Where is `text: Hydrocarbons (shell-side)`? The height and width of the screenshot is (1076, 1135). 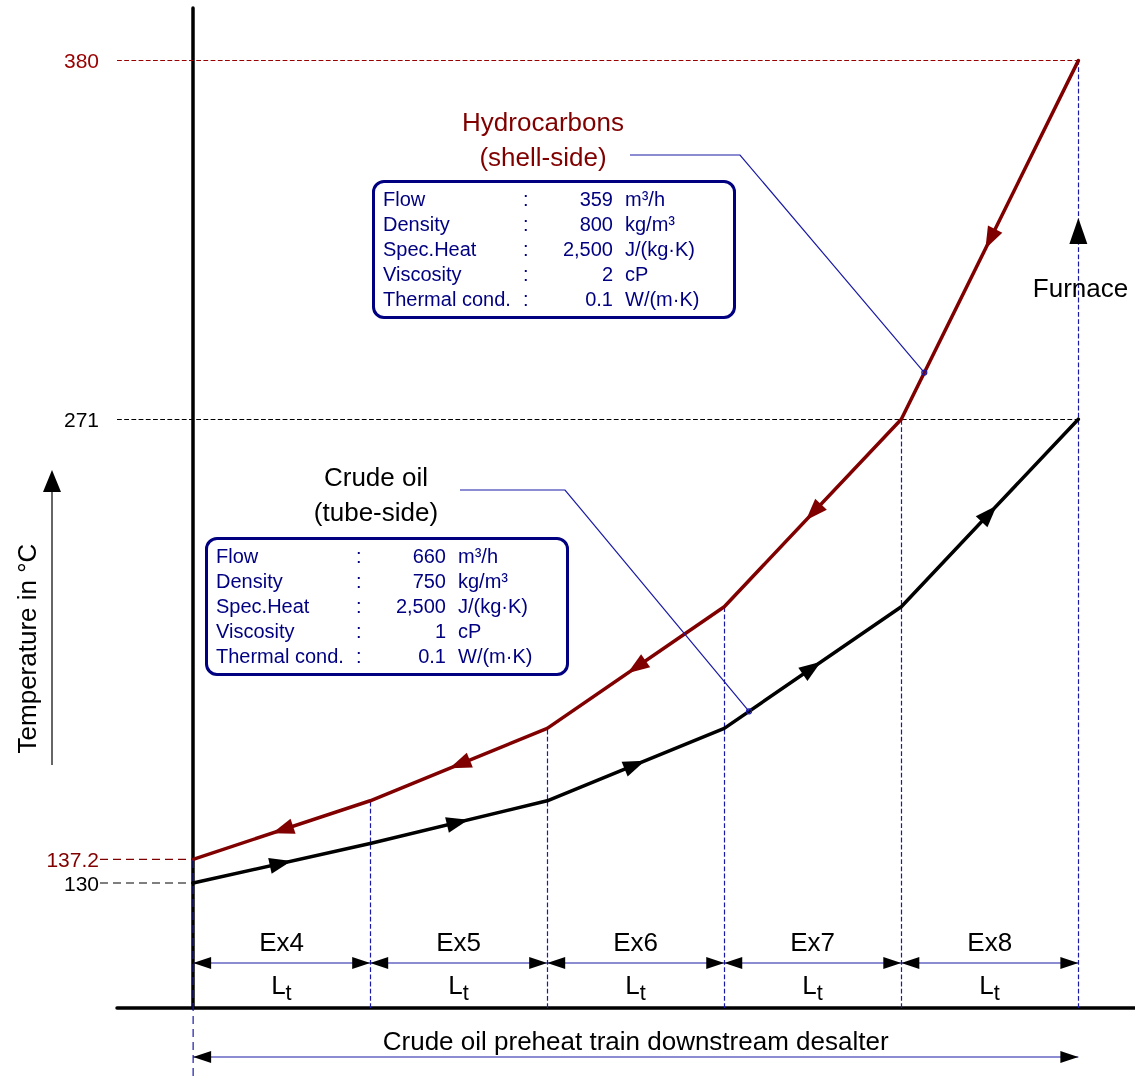 text: Hydrocarbons (shell-side) is located at coordinates (543, 140).